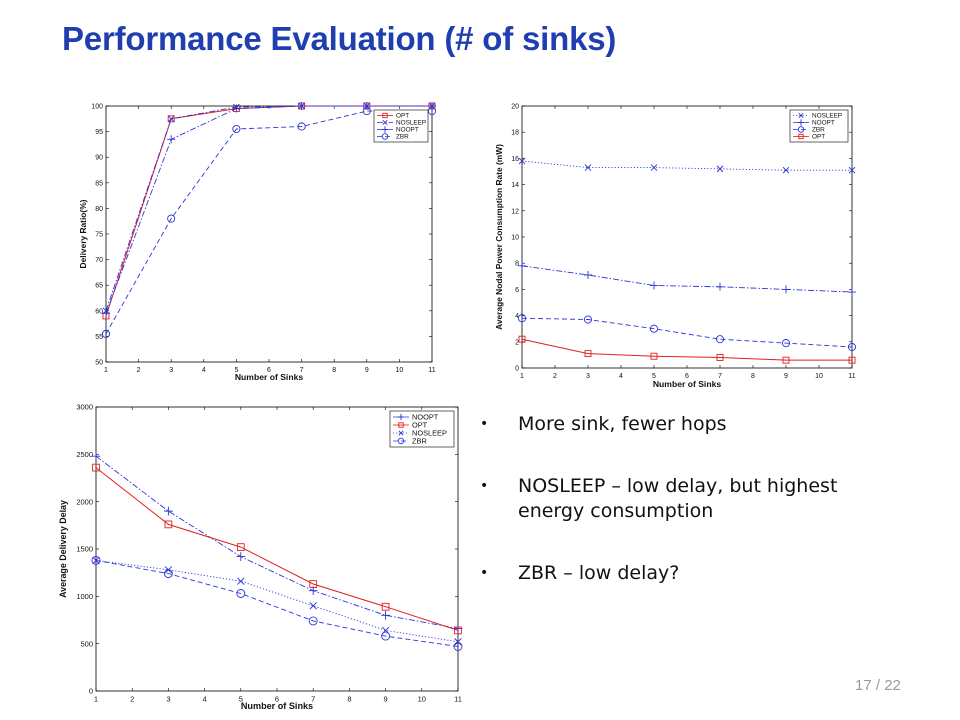 The image size is (960, 720). What do you see at coordinates (86, 643) in the screenshot?
I see `y-tick-label: 500` at bounding box center [86, 643].